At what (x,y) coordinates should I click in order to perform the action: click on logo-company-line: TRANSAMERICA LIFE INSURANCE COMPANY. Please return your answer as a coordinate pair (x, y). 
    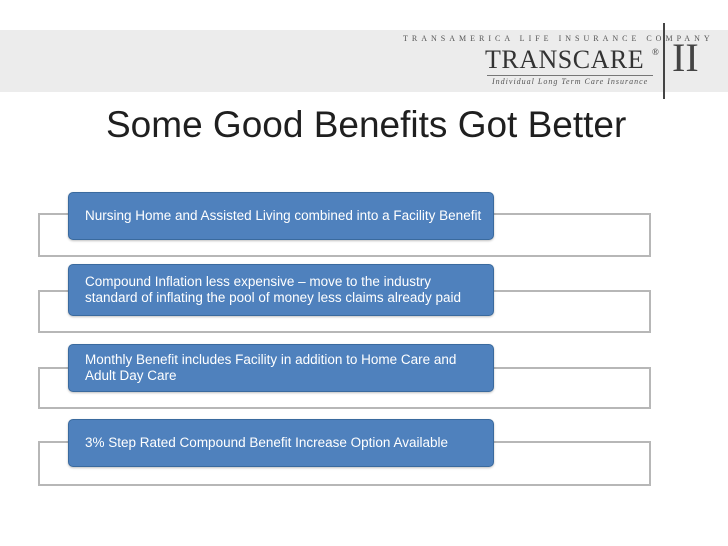
    Looking at the image, I should click on (558, 38).